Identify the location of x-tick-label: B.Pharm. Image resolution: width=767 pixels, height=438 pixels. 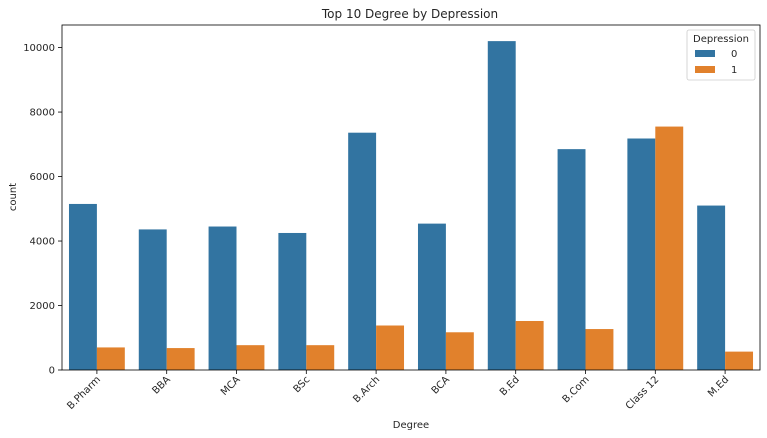
(84, 393).